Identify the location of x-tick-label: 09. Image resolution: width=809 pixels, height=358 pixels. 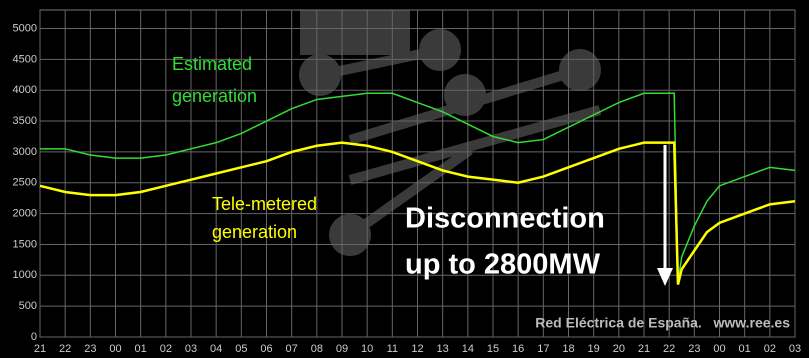
(342, 349).